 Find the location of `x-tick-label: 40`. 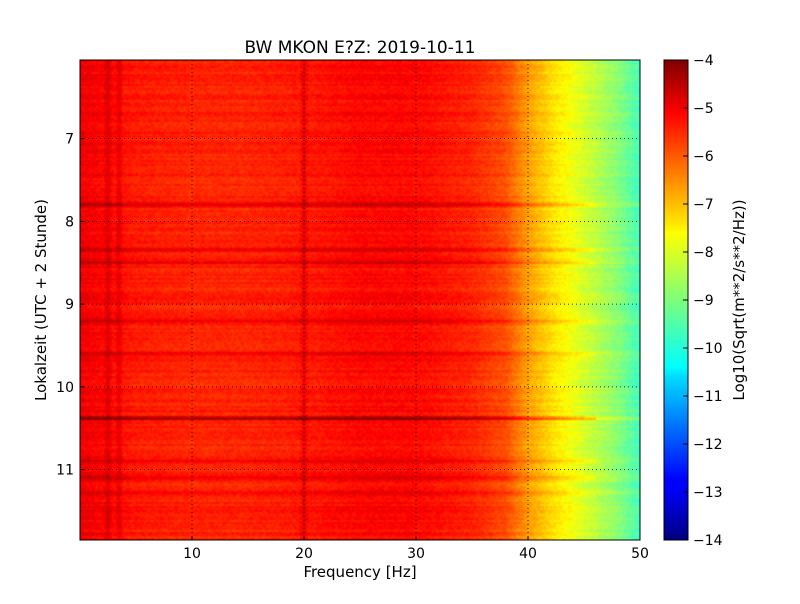

x-tick-label: 40 is located at coordinates (528, 554).